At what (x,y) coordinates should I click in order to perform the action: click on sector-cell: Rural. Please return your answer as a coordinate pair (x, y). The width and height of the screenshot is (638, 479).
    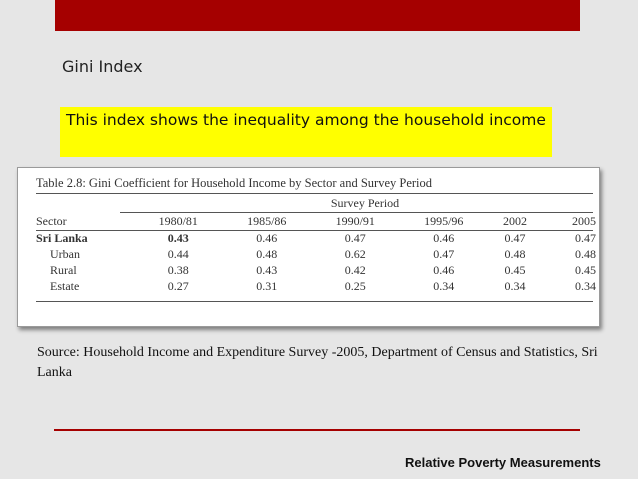
    Looking at the image, I should click on (63, 270).